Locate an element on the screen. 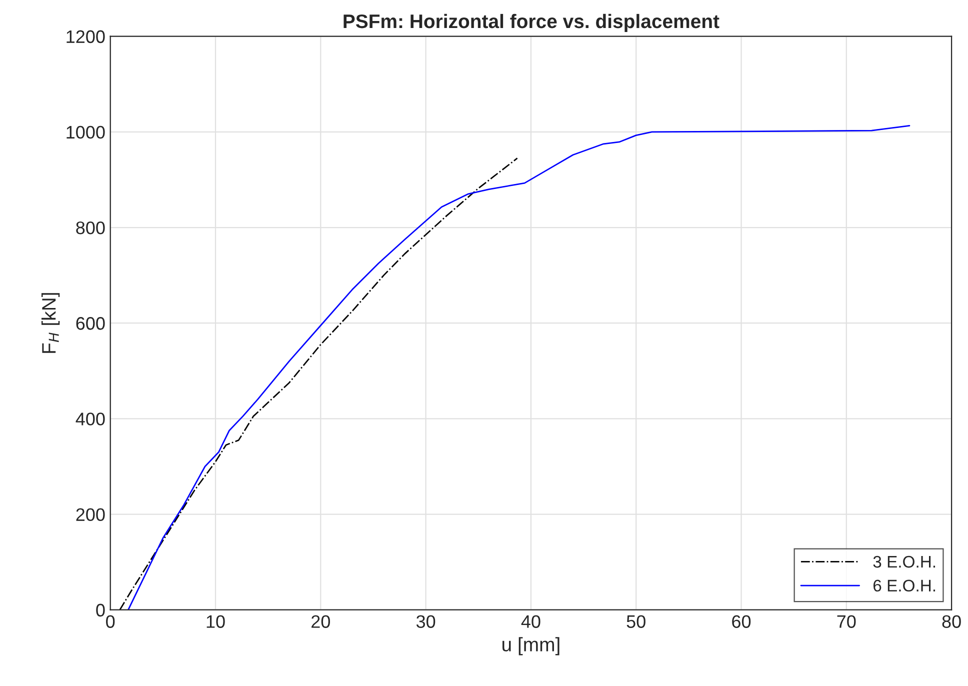 The height and width of the screenshot is (686, 968). x-tick-label: 0 is located at coordinates (110, 621).